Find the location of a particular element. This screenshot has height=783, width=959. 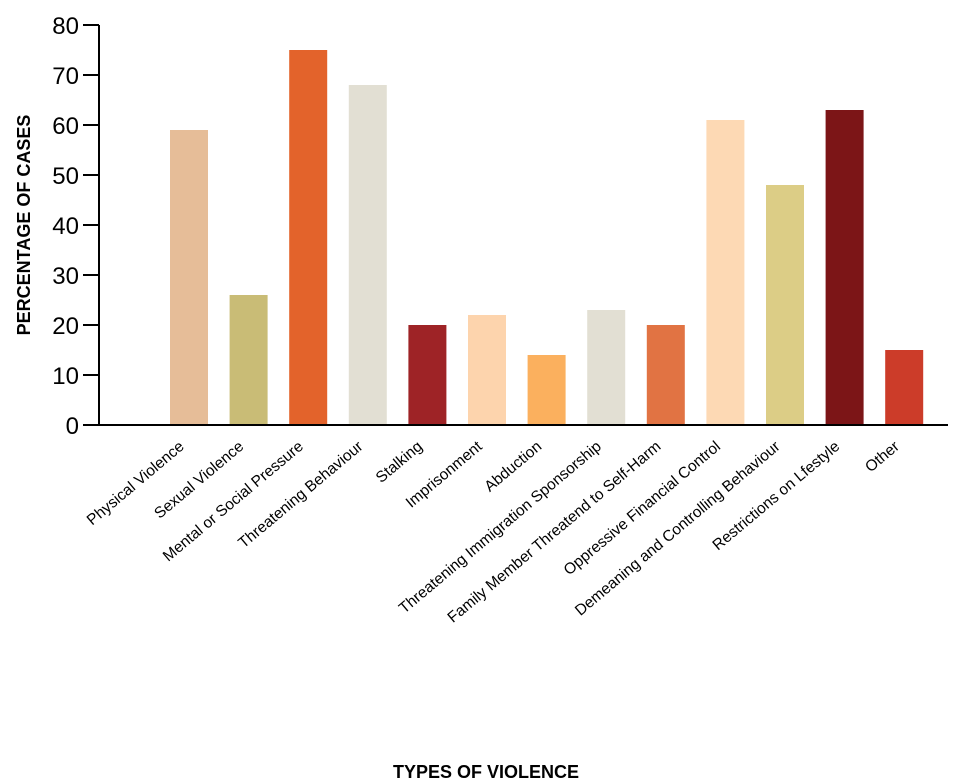

y-tick-label: 70 is located at coordinates (65, 76).